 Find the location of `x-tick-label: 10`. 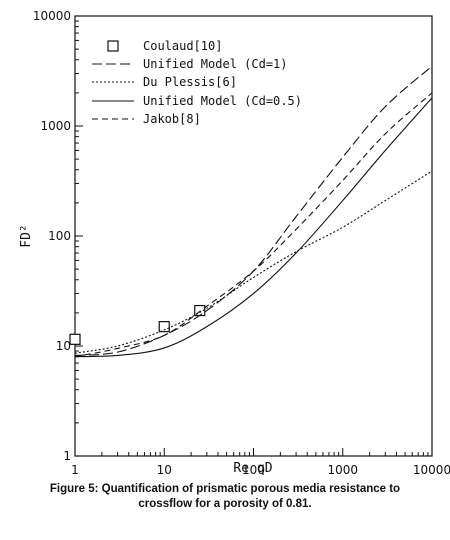

x-tick-label: 10 is located at coordinates (164, 470).